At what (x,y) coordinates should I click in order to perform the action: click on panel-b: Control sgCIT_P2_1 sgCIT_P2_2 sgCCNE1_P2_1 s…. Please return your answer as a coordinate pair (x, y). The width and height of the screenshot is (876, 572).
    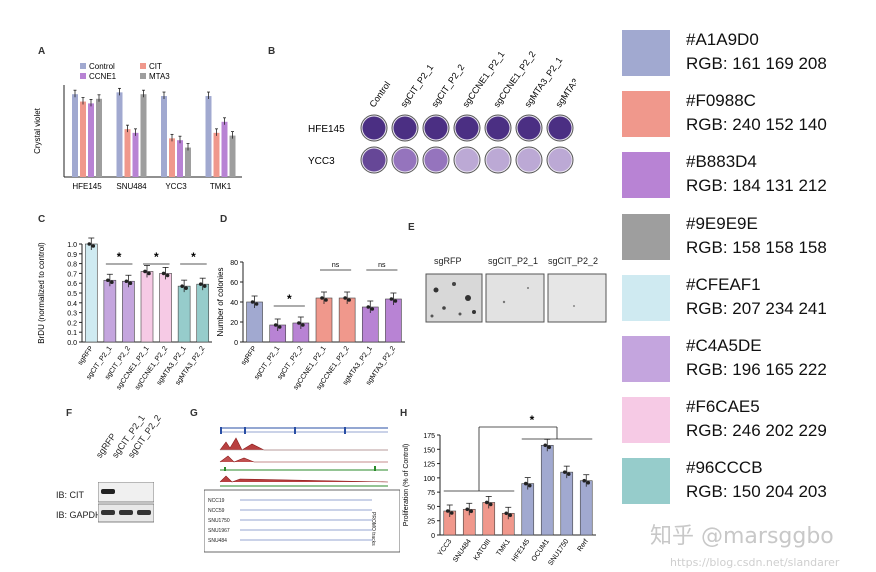
    Looking at the image, I should click on (440, 115).